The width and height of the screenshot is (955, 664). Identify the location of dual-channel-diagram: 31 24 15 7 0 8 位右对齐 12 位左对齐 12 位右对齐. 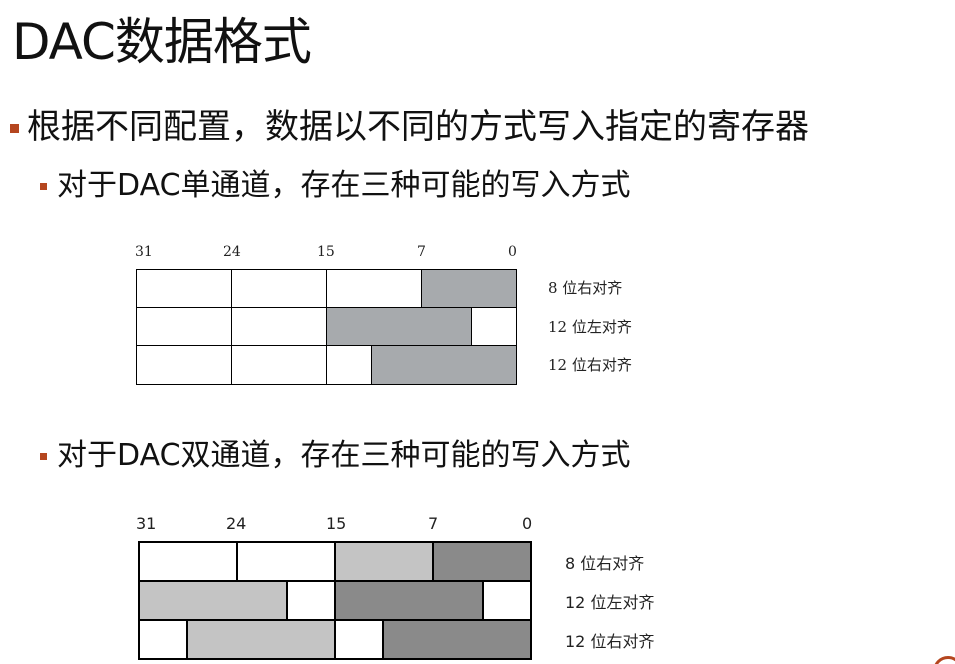
(410, 587).